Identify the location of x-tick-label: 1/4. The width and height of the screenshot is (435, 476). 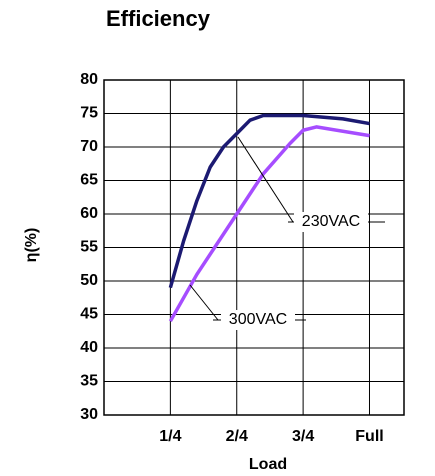
(170, 436).